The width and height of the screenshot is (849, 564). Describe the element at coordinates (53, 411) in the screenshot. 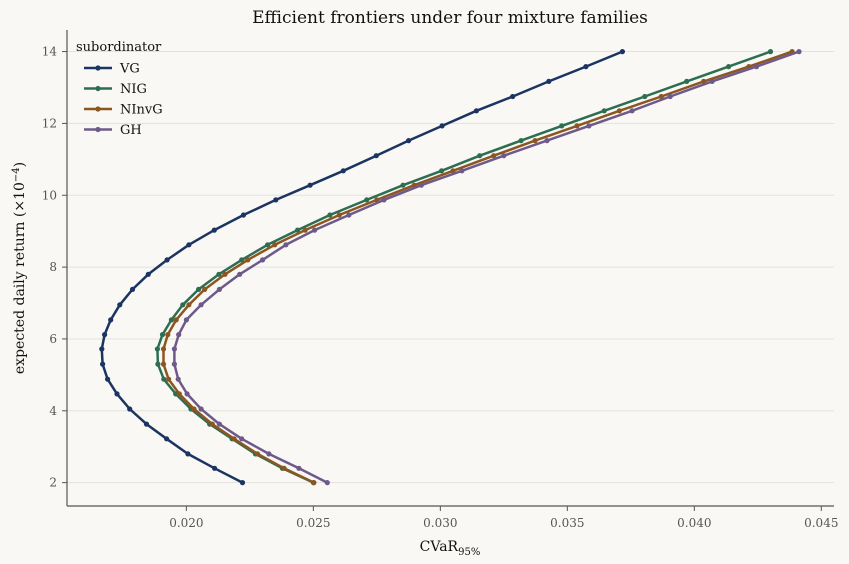

I see `y-tick-label: 4` at that location.